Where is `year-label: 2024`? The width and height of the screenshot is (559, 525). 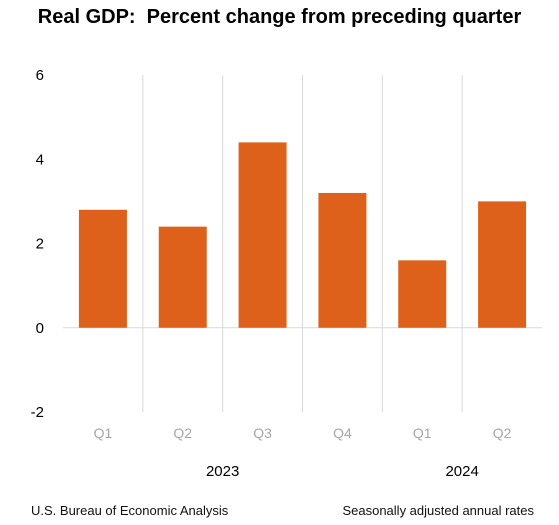
year-label: 2024 is located at coordinates (461, 471).